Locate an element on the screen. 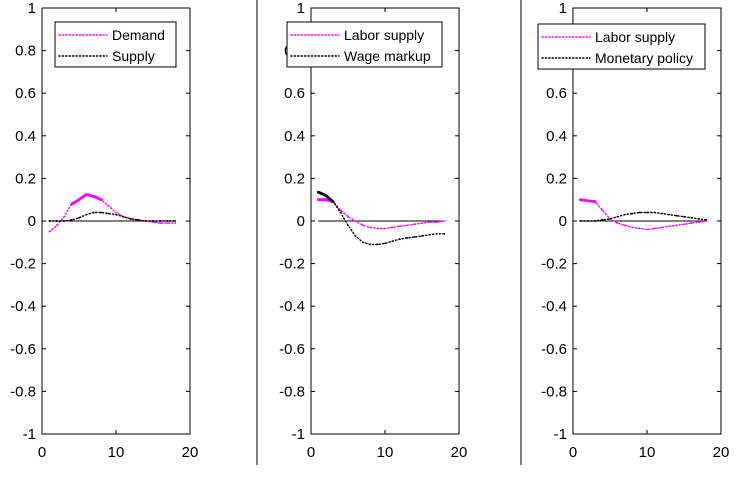 This screenshot has height=478, width=755. legend: Labor supply Wage markup is located at coordinates (364, 44).